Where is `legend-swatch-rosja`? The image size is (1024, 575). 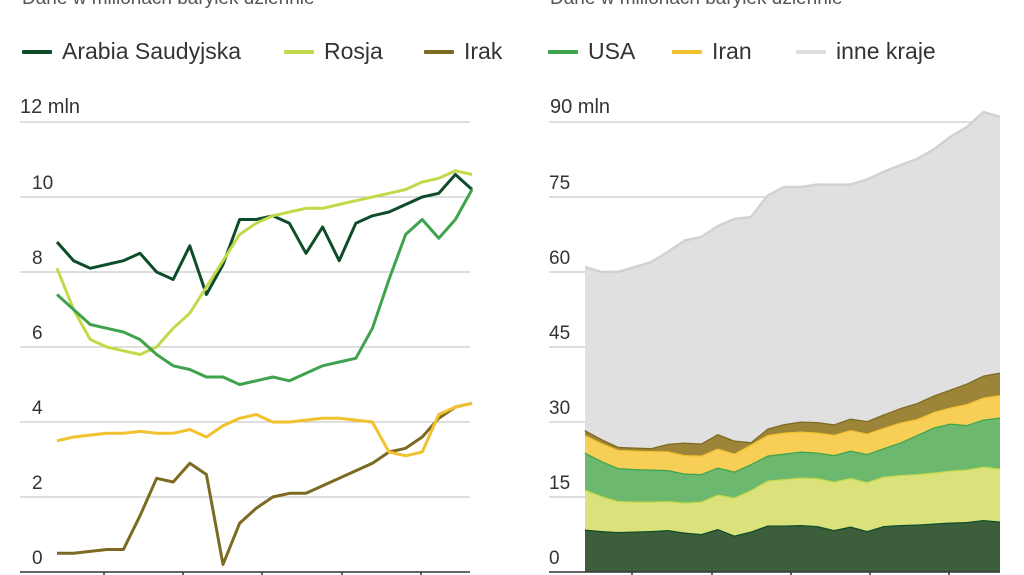
legend-swatch-rosja is located at coordinates (299, 51).